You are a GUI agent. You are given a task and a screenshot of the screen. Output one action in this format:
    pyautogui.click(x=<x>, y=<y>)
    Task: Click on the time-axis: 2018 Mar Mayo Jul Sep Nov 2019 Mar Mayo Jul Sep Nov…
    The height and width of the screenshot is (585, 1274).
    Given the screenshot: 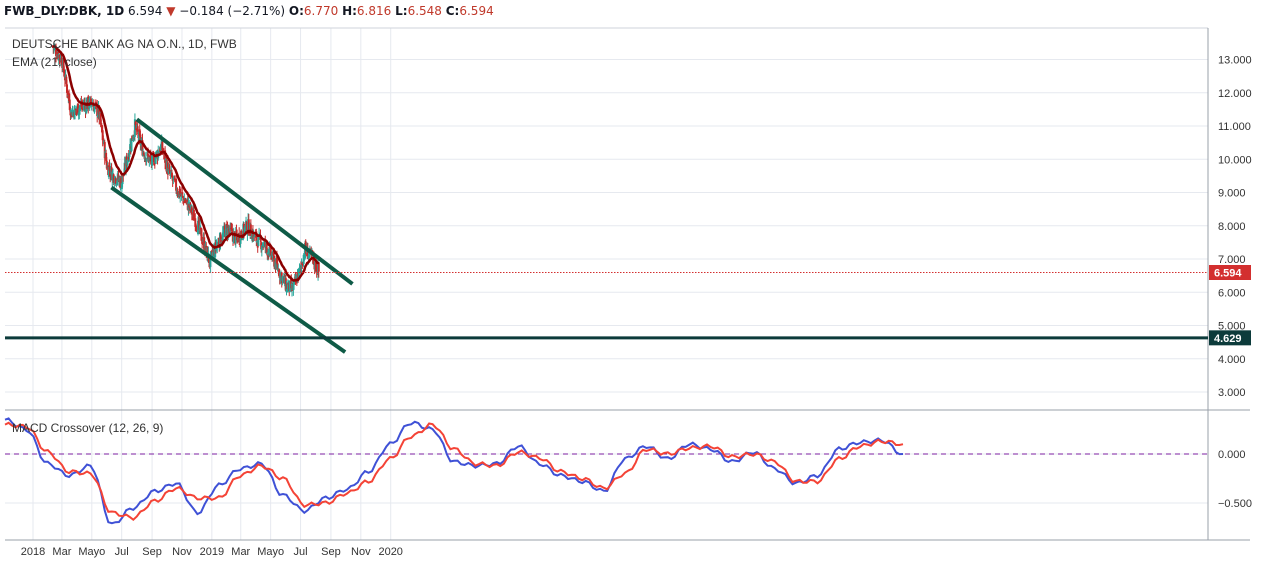 What is the action you would take?
    pyautogui.click(x=212, y=552)
    